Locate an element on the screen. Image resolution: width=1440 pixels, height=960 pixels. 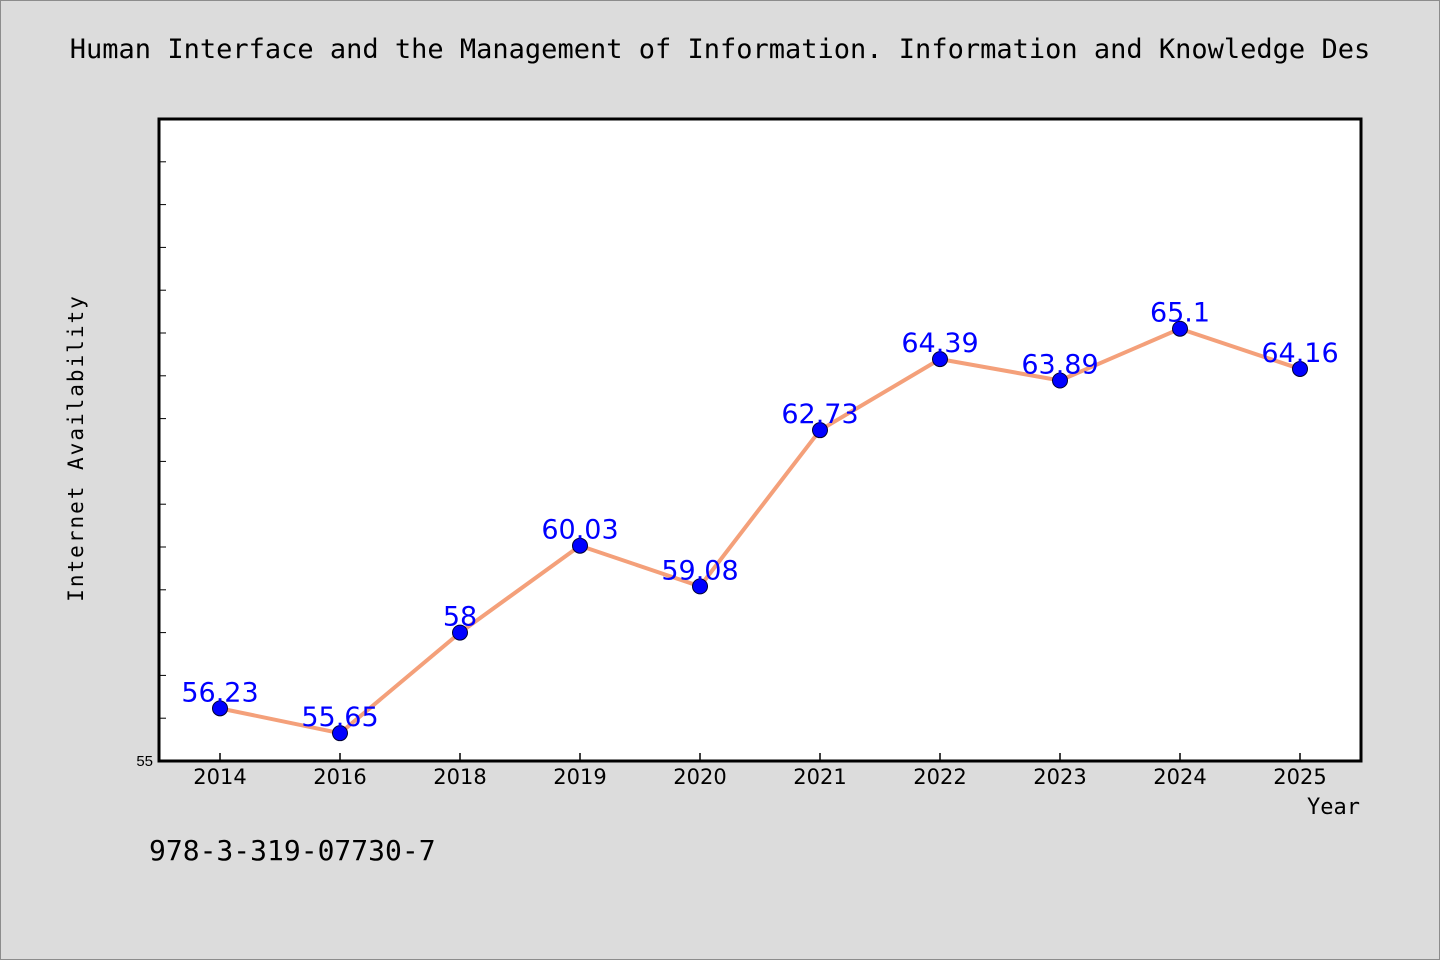
x-tick-label: 2018 is located at coordinates (459, 777).